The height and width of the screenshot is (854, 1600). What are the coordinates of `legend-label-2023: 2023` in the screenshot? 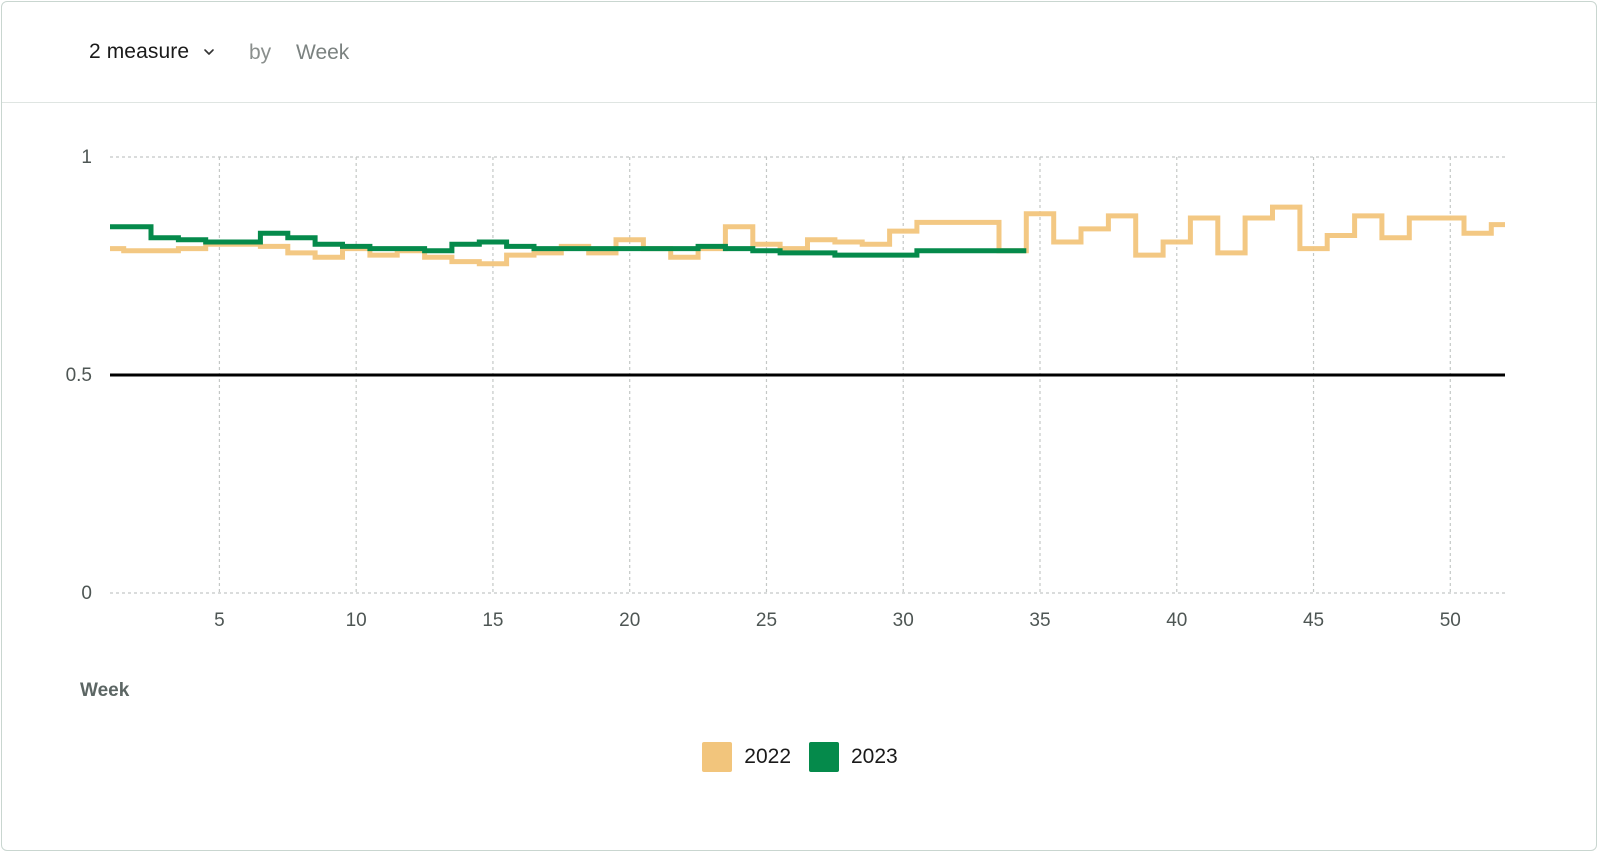 It's located at (874, 756).